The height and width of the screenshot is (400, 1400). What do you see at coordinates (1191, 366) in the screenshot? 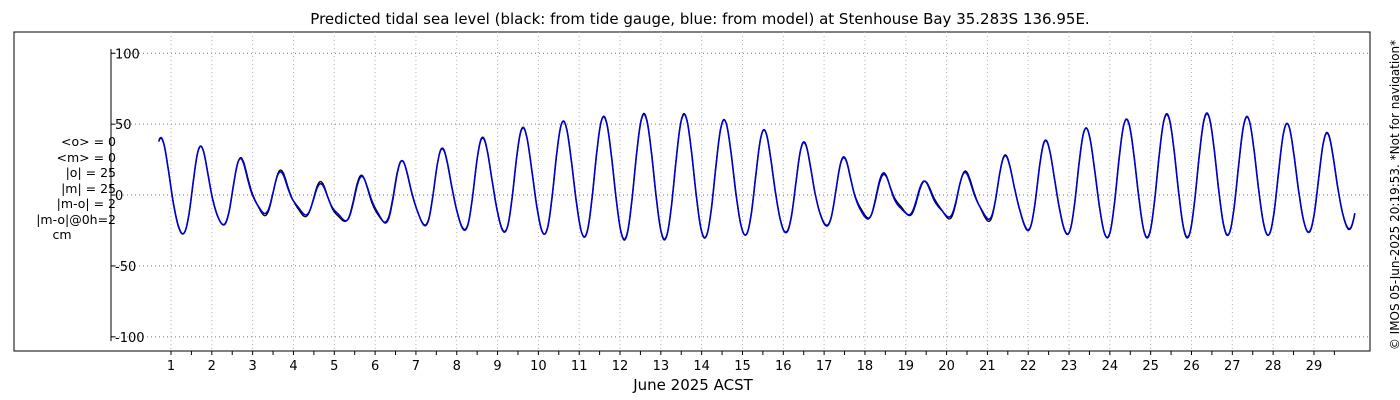
I see `x-tick-label: 26` at bounding box center [1191, 366].